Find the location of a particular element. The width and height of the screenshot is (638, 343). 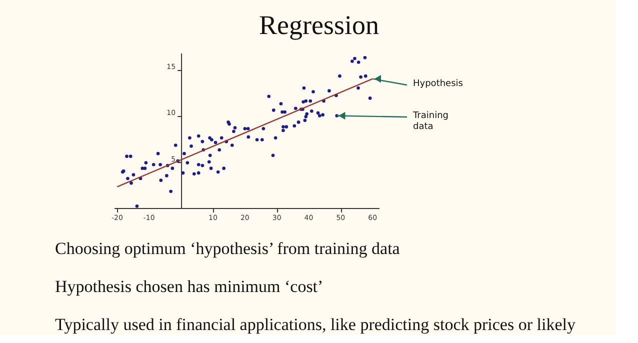

text: Hypothesis chosen has minimum ‘cost’ is located at coordinates (189, 286).